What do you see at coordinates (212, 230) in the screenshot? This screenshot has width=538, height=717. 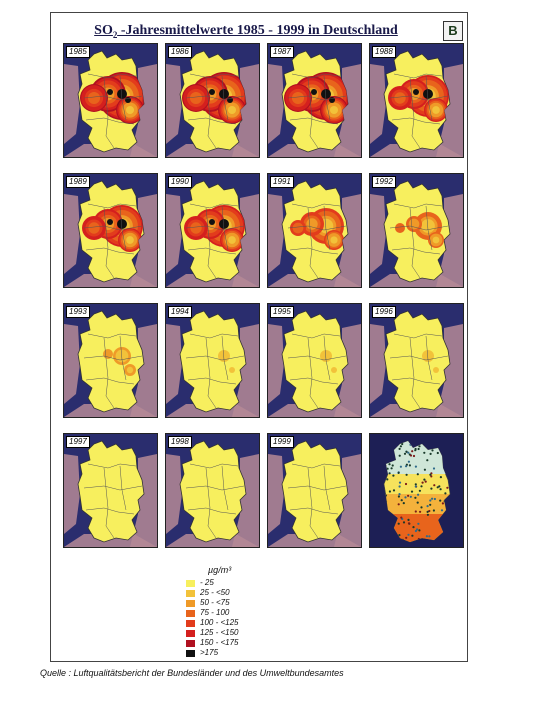 I see `map-panel-1990: 1990` at bounding box center [212, 230].